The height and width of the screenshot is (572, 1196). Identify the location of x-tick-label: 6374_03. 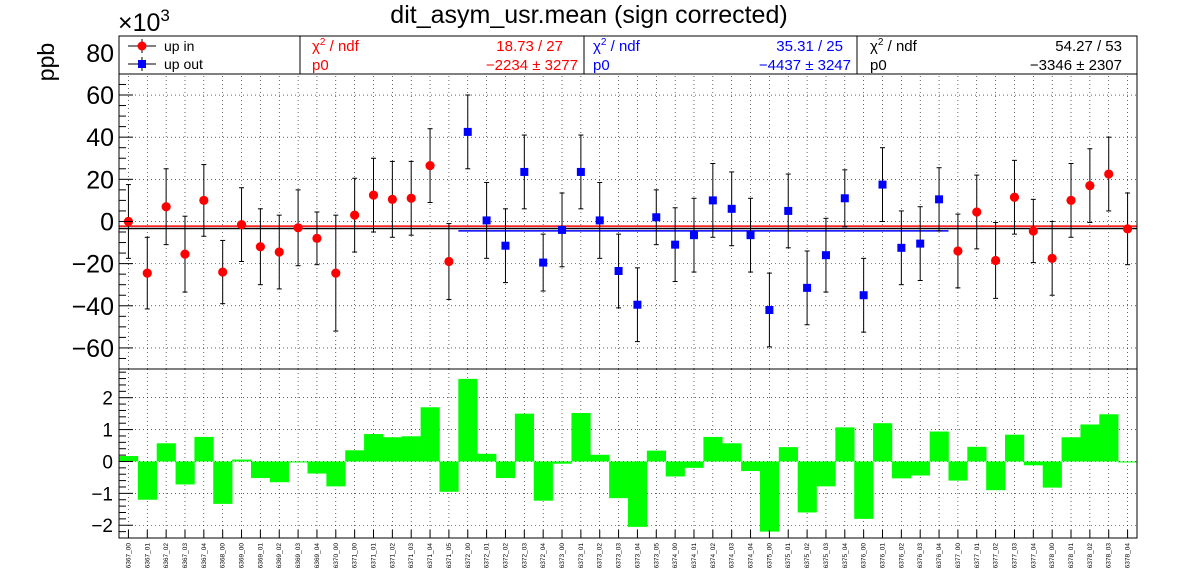
(732, 556).